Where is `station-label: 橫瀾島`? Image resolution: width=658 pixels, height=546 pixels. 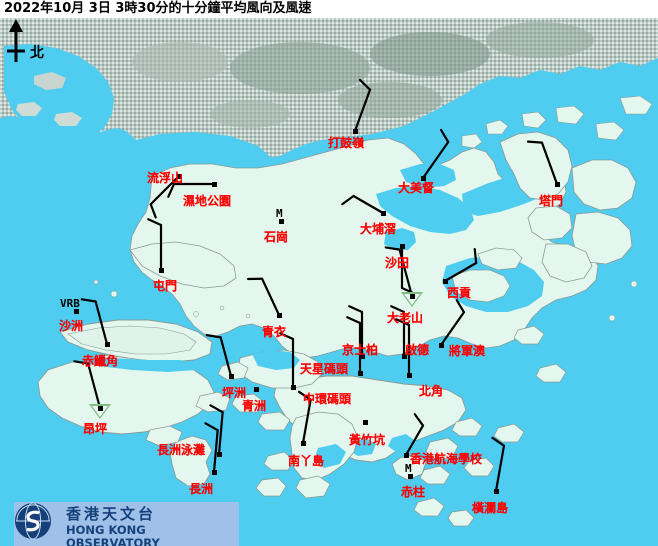
station-label: 橫瀾島 is located at coordinates (490, 508).